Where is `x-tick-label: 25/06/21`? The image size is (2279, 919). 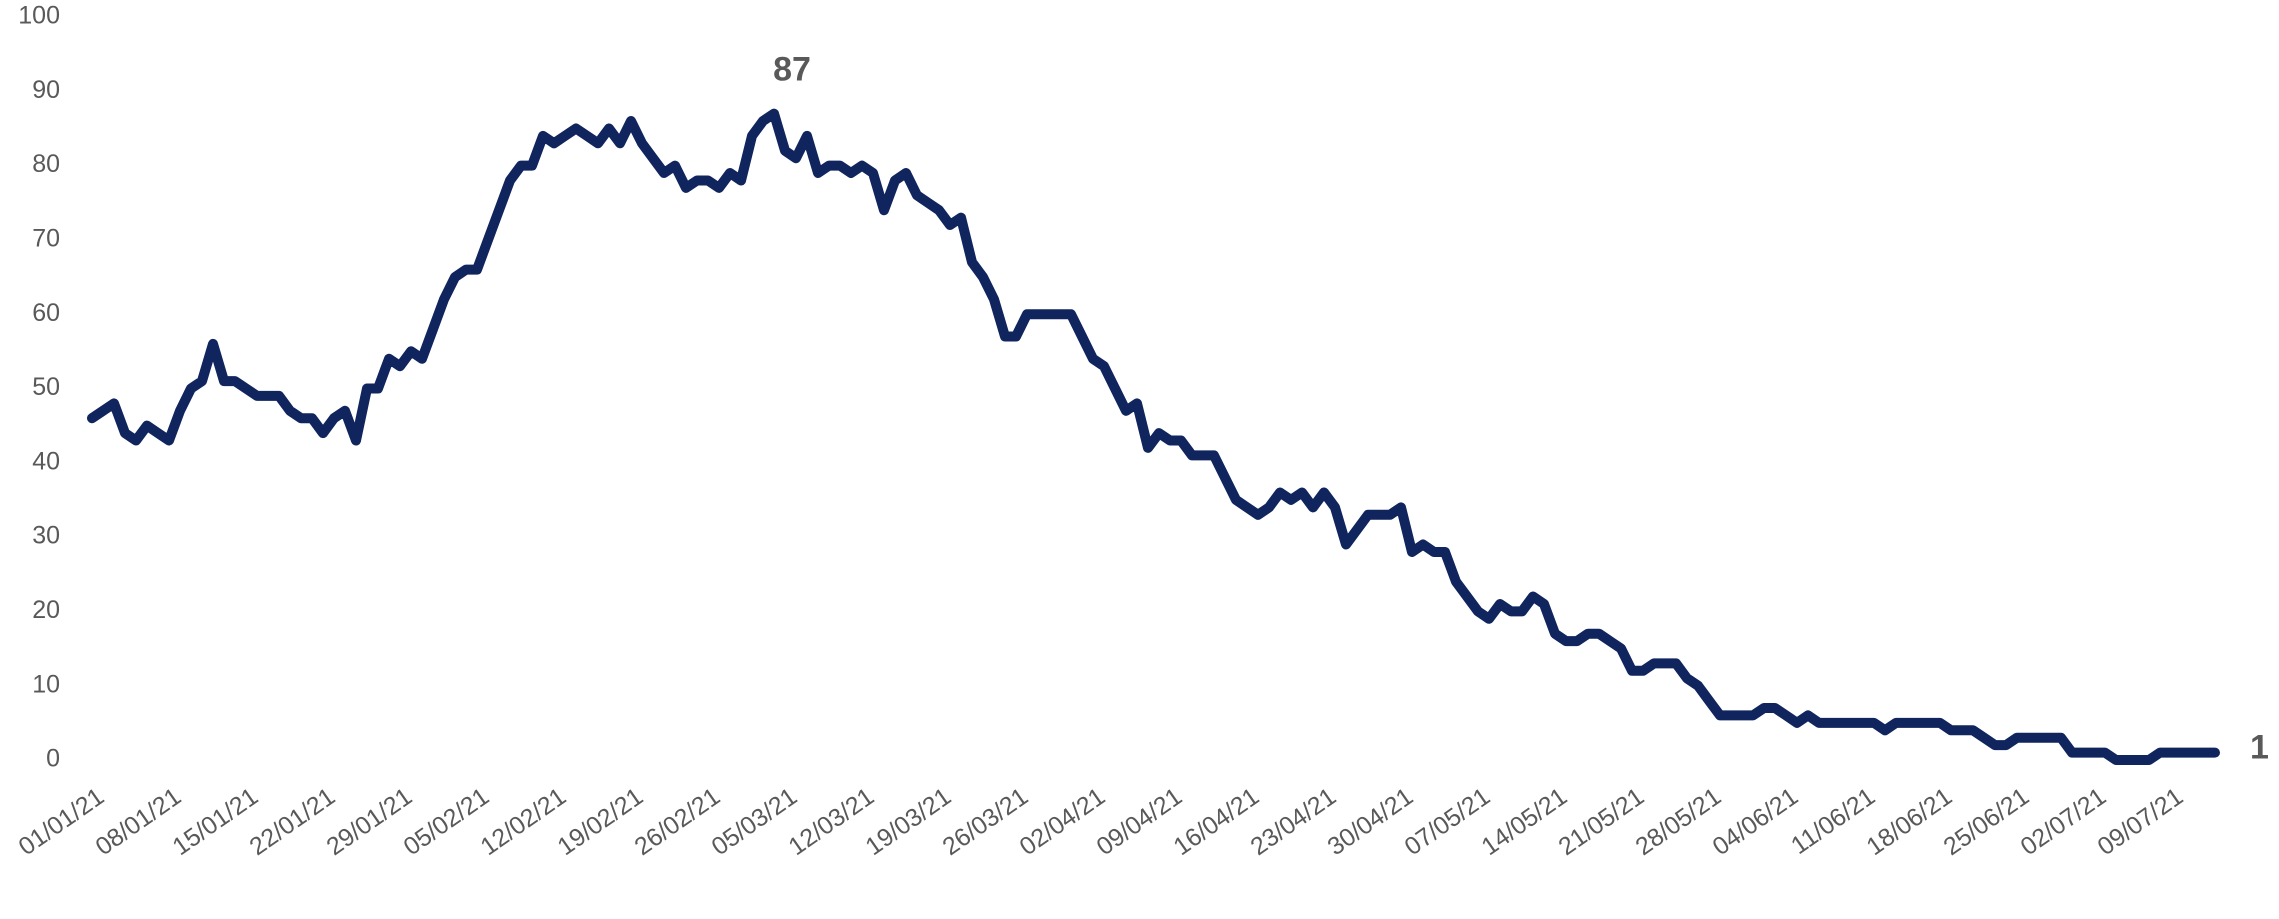 x-tick-label: 25/06/21 is located at coordinates (1986, 821).